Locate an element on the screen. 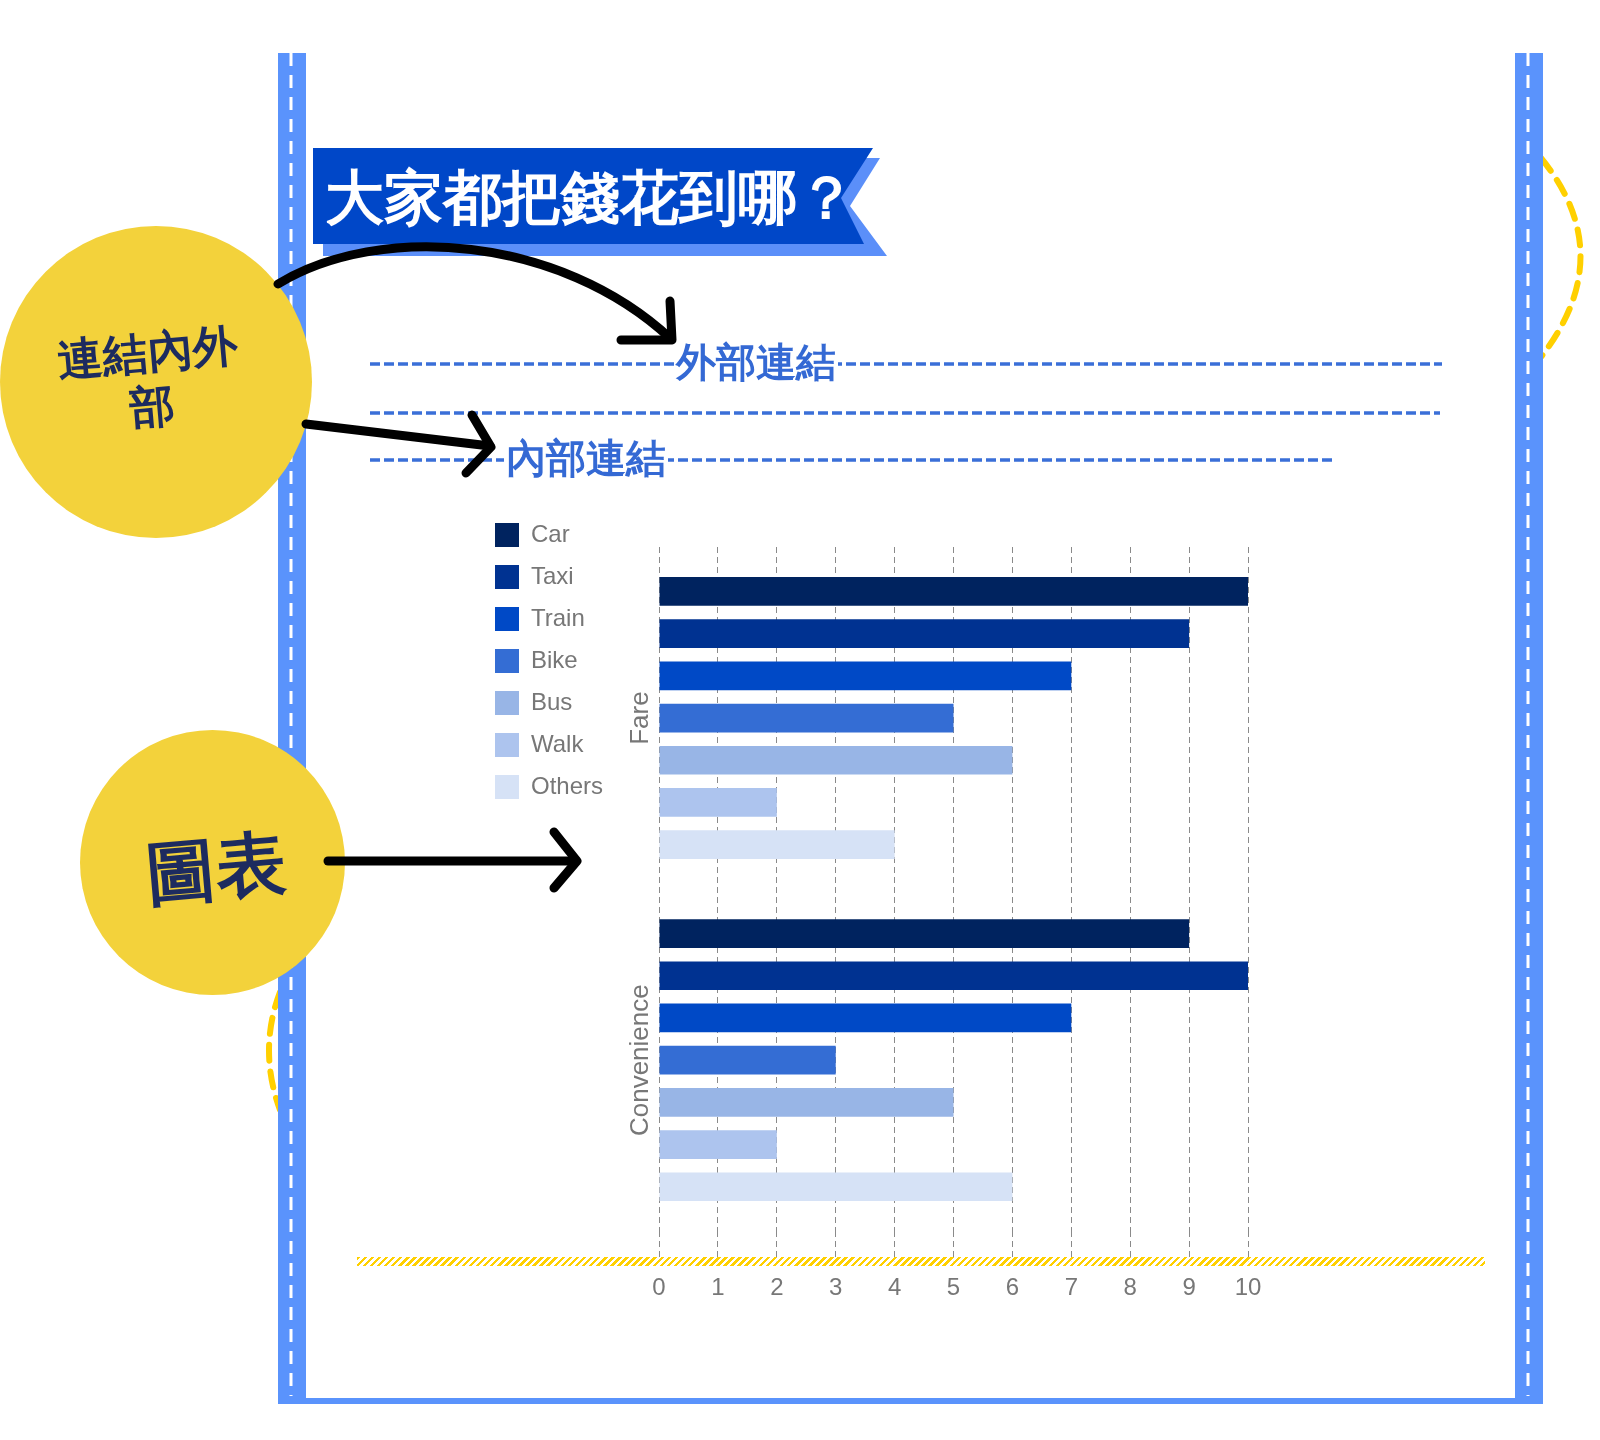  x-tick-label: 6 is located at coordinates (1012, 1287).